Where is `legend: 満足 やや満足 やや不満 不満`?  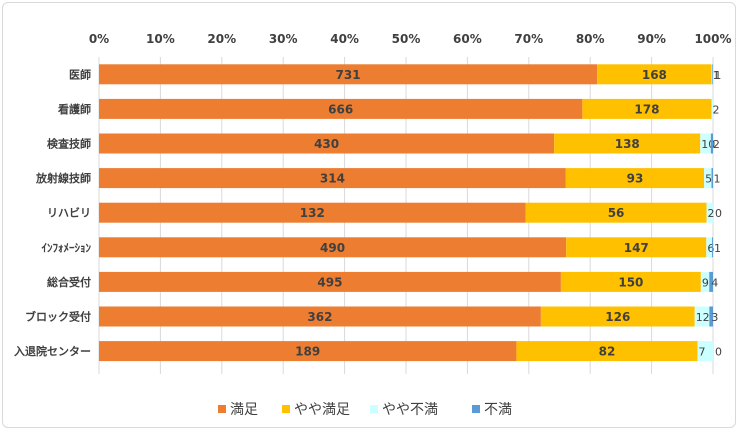 legend: 満足 やや満足 やや不満 不満 is located at coordinates (365, 410).